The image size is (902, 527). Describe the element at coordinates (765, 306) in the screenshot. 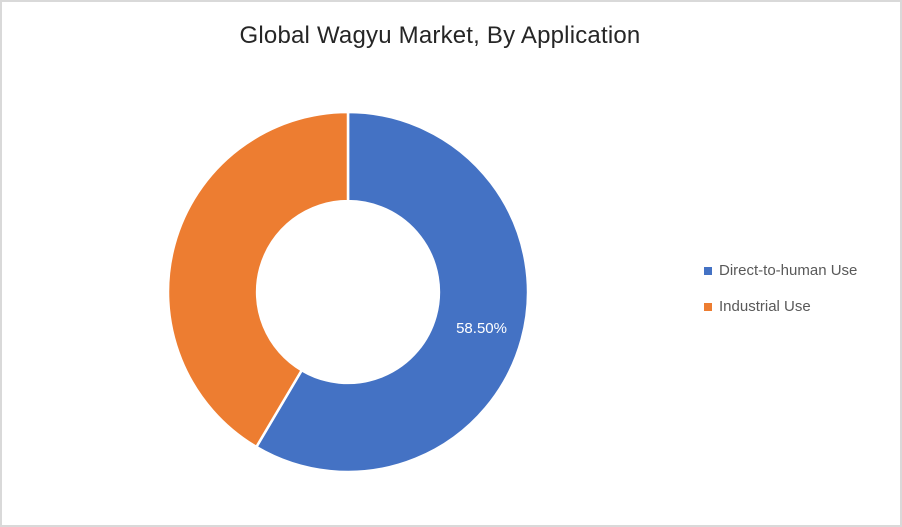

I see `legend-label: Industrial Use` at that location.